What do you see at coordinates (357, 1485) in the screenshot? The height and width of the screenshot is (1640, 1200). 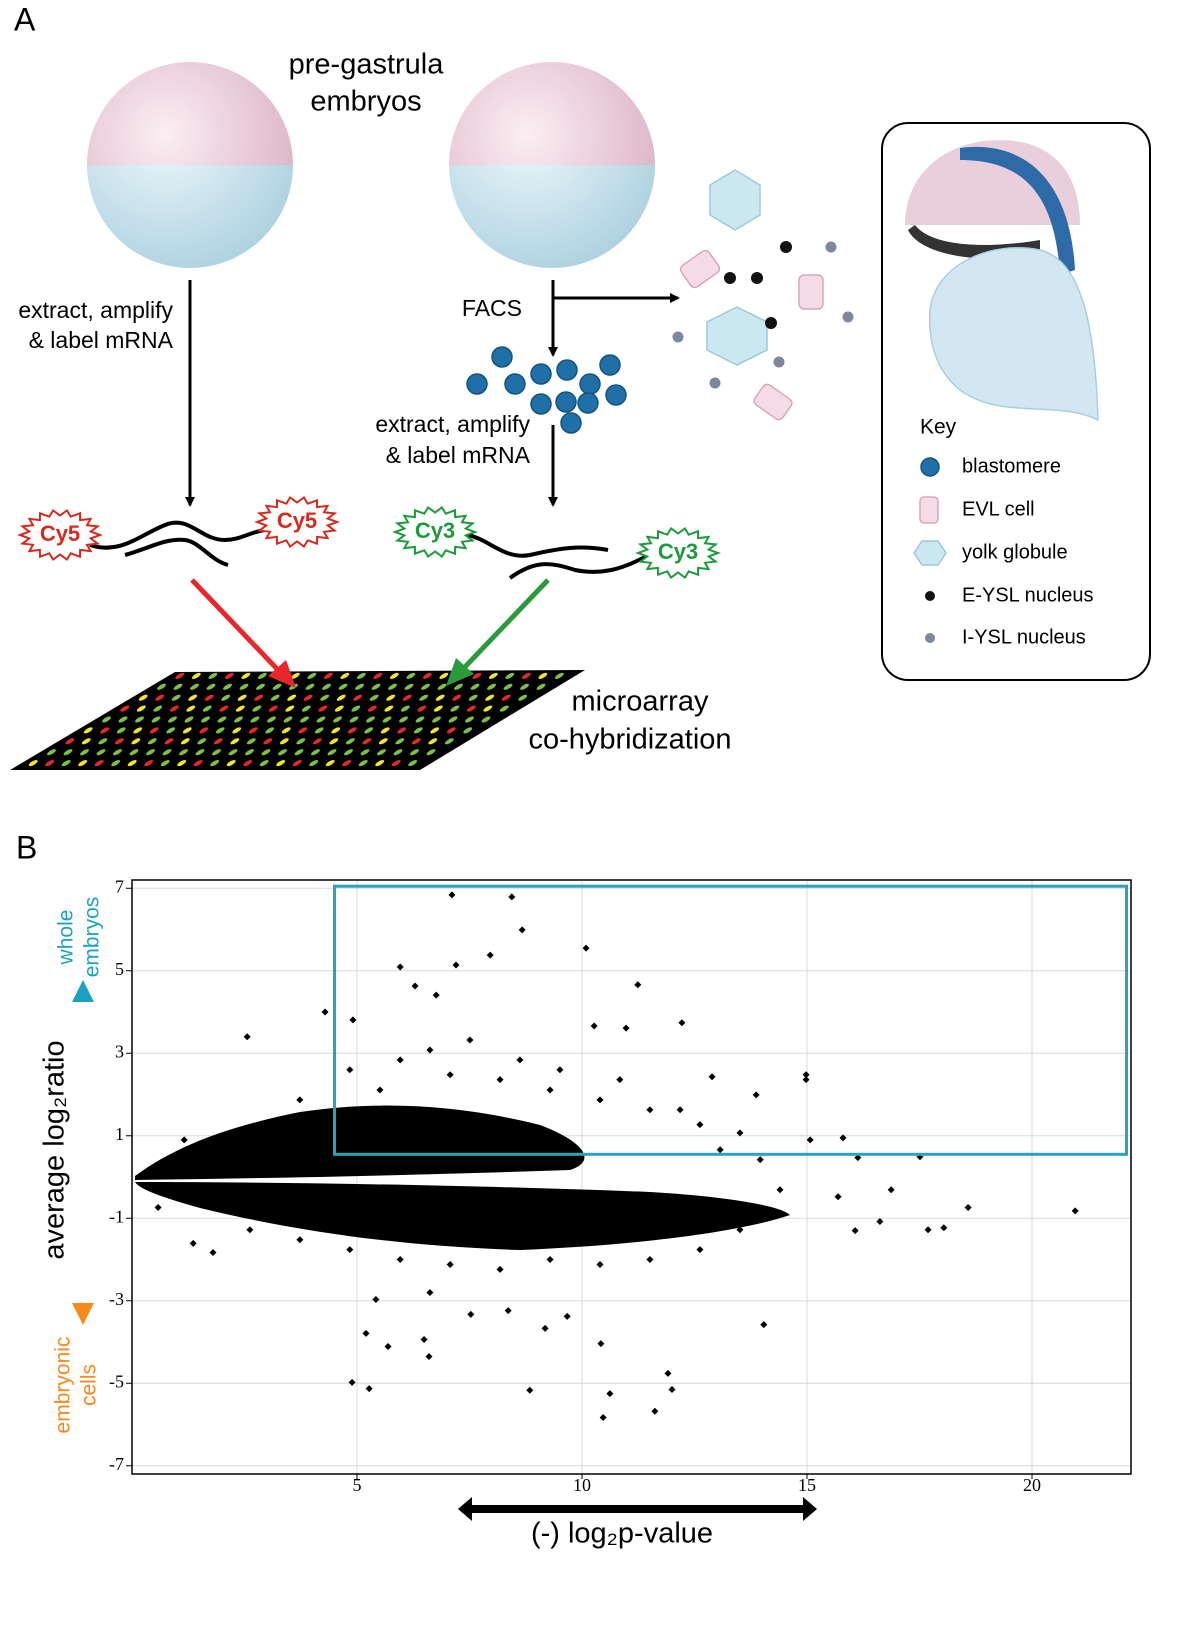 I see `x-tick-label: 5` at bounding box center [357, 1485].